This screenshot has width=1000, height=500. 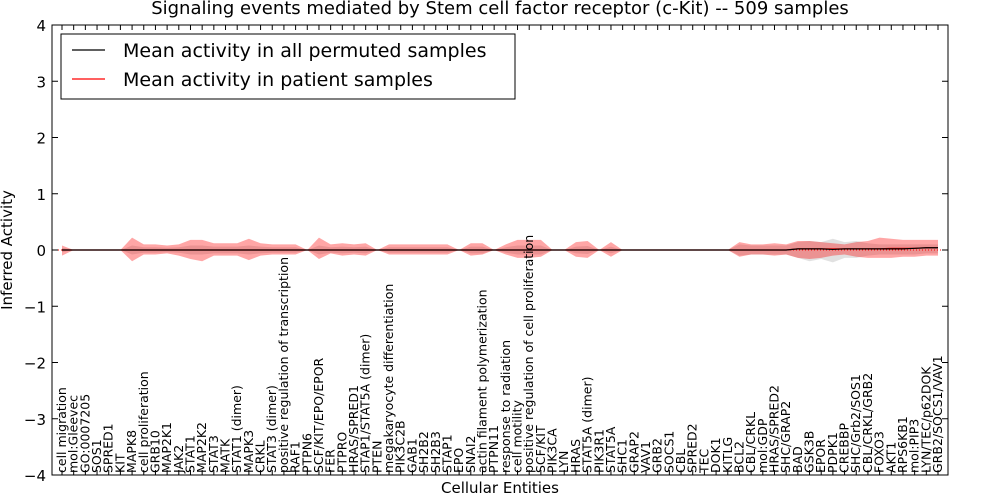 What do you see at coordinates (271, 429) in the screenshot?
I see `x-tick-label: STAT3 (dimer)` at bounding box center [271, 429].